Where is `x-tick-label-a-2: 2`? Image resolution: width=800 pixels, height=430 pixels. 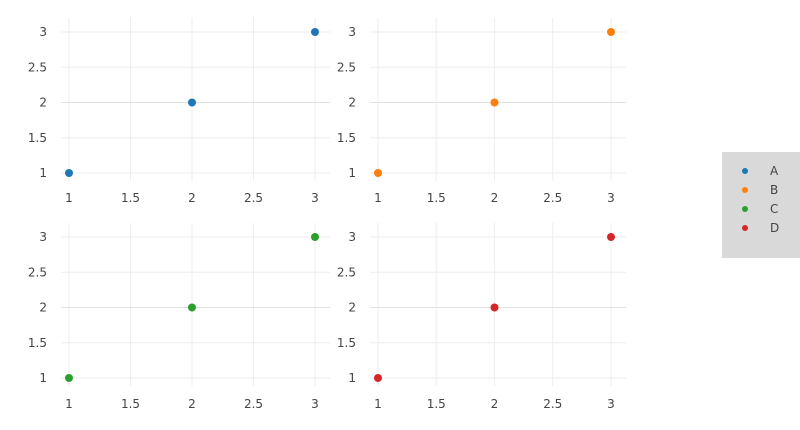 x-tick-label-a-2: 2 is located at coordinates (192, 198).